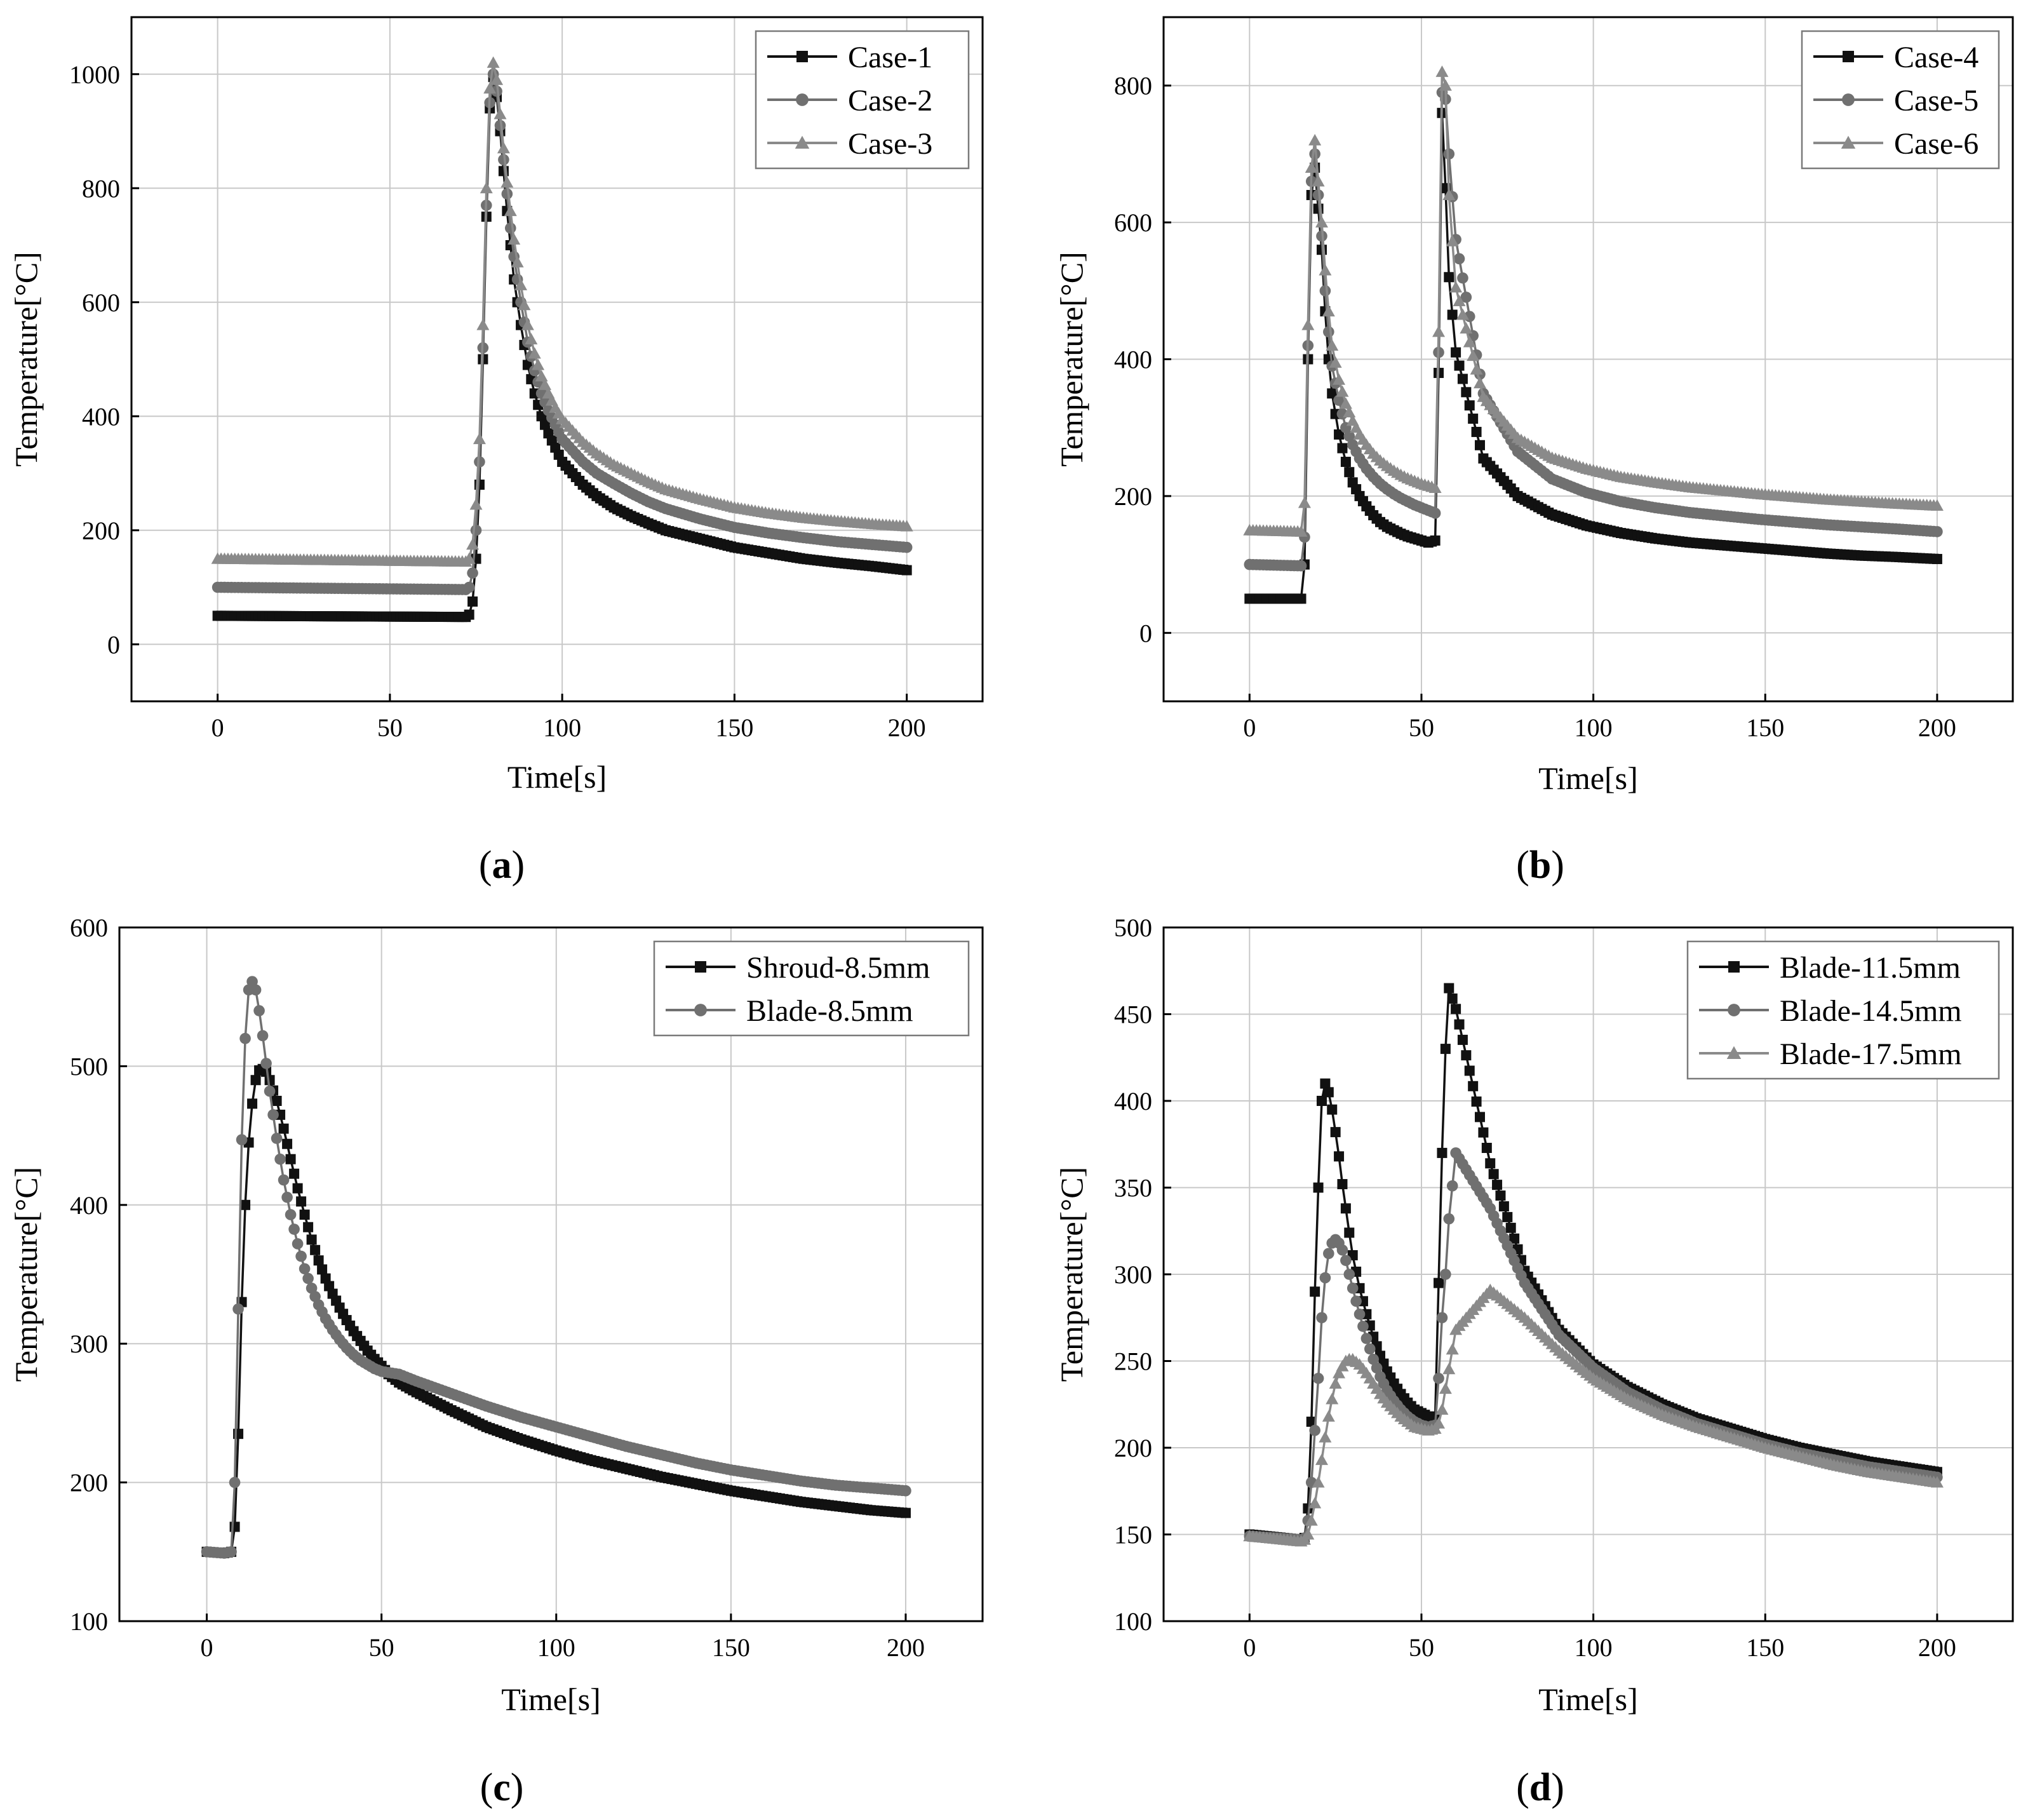 The width and height of the screenshot is (2042, 1820). Describe the element at coordinates (890, 57) in the screenshot. I see `legend-label: Case-1` at that location.